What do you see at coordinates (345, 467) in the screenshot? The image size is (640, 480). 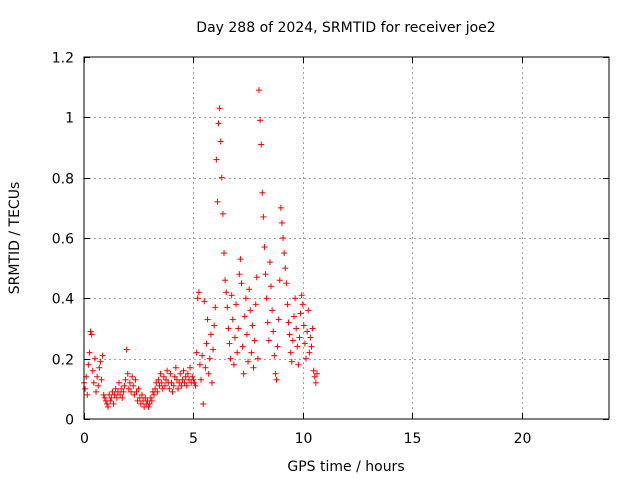 I see `x-axis-title: GPS time / hours` at bounding box center [345, 467].